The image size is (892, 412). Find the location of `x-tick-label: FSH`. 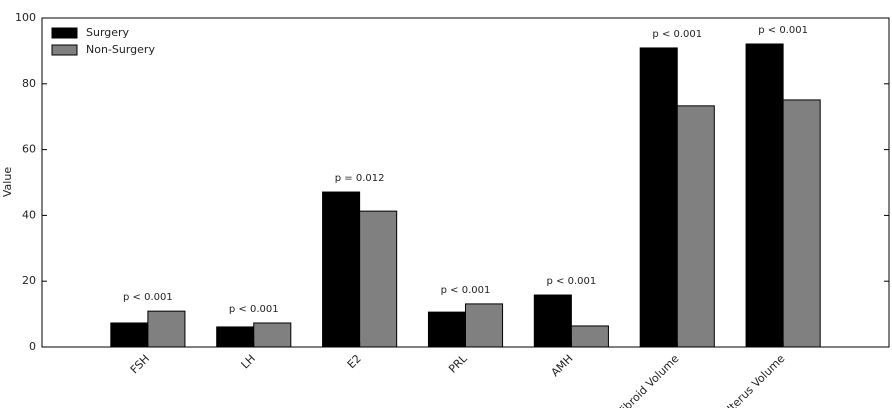

x-tick-label: FSH is located at coordinates (140, 364).